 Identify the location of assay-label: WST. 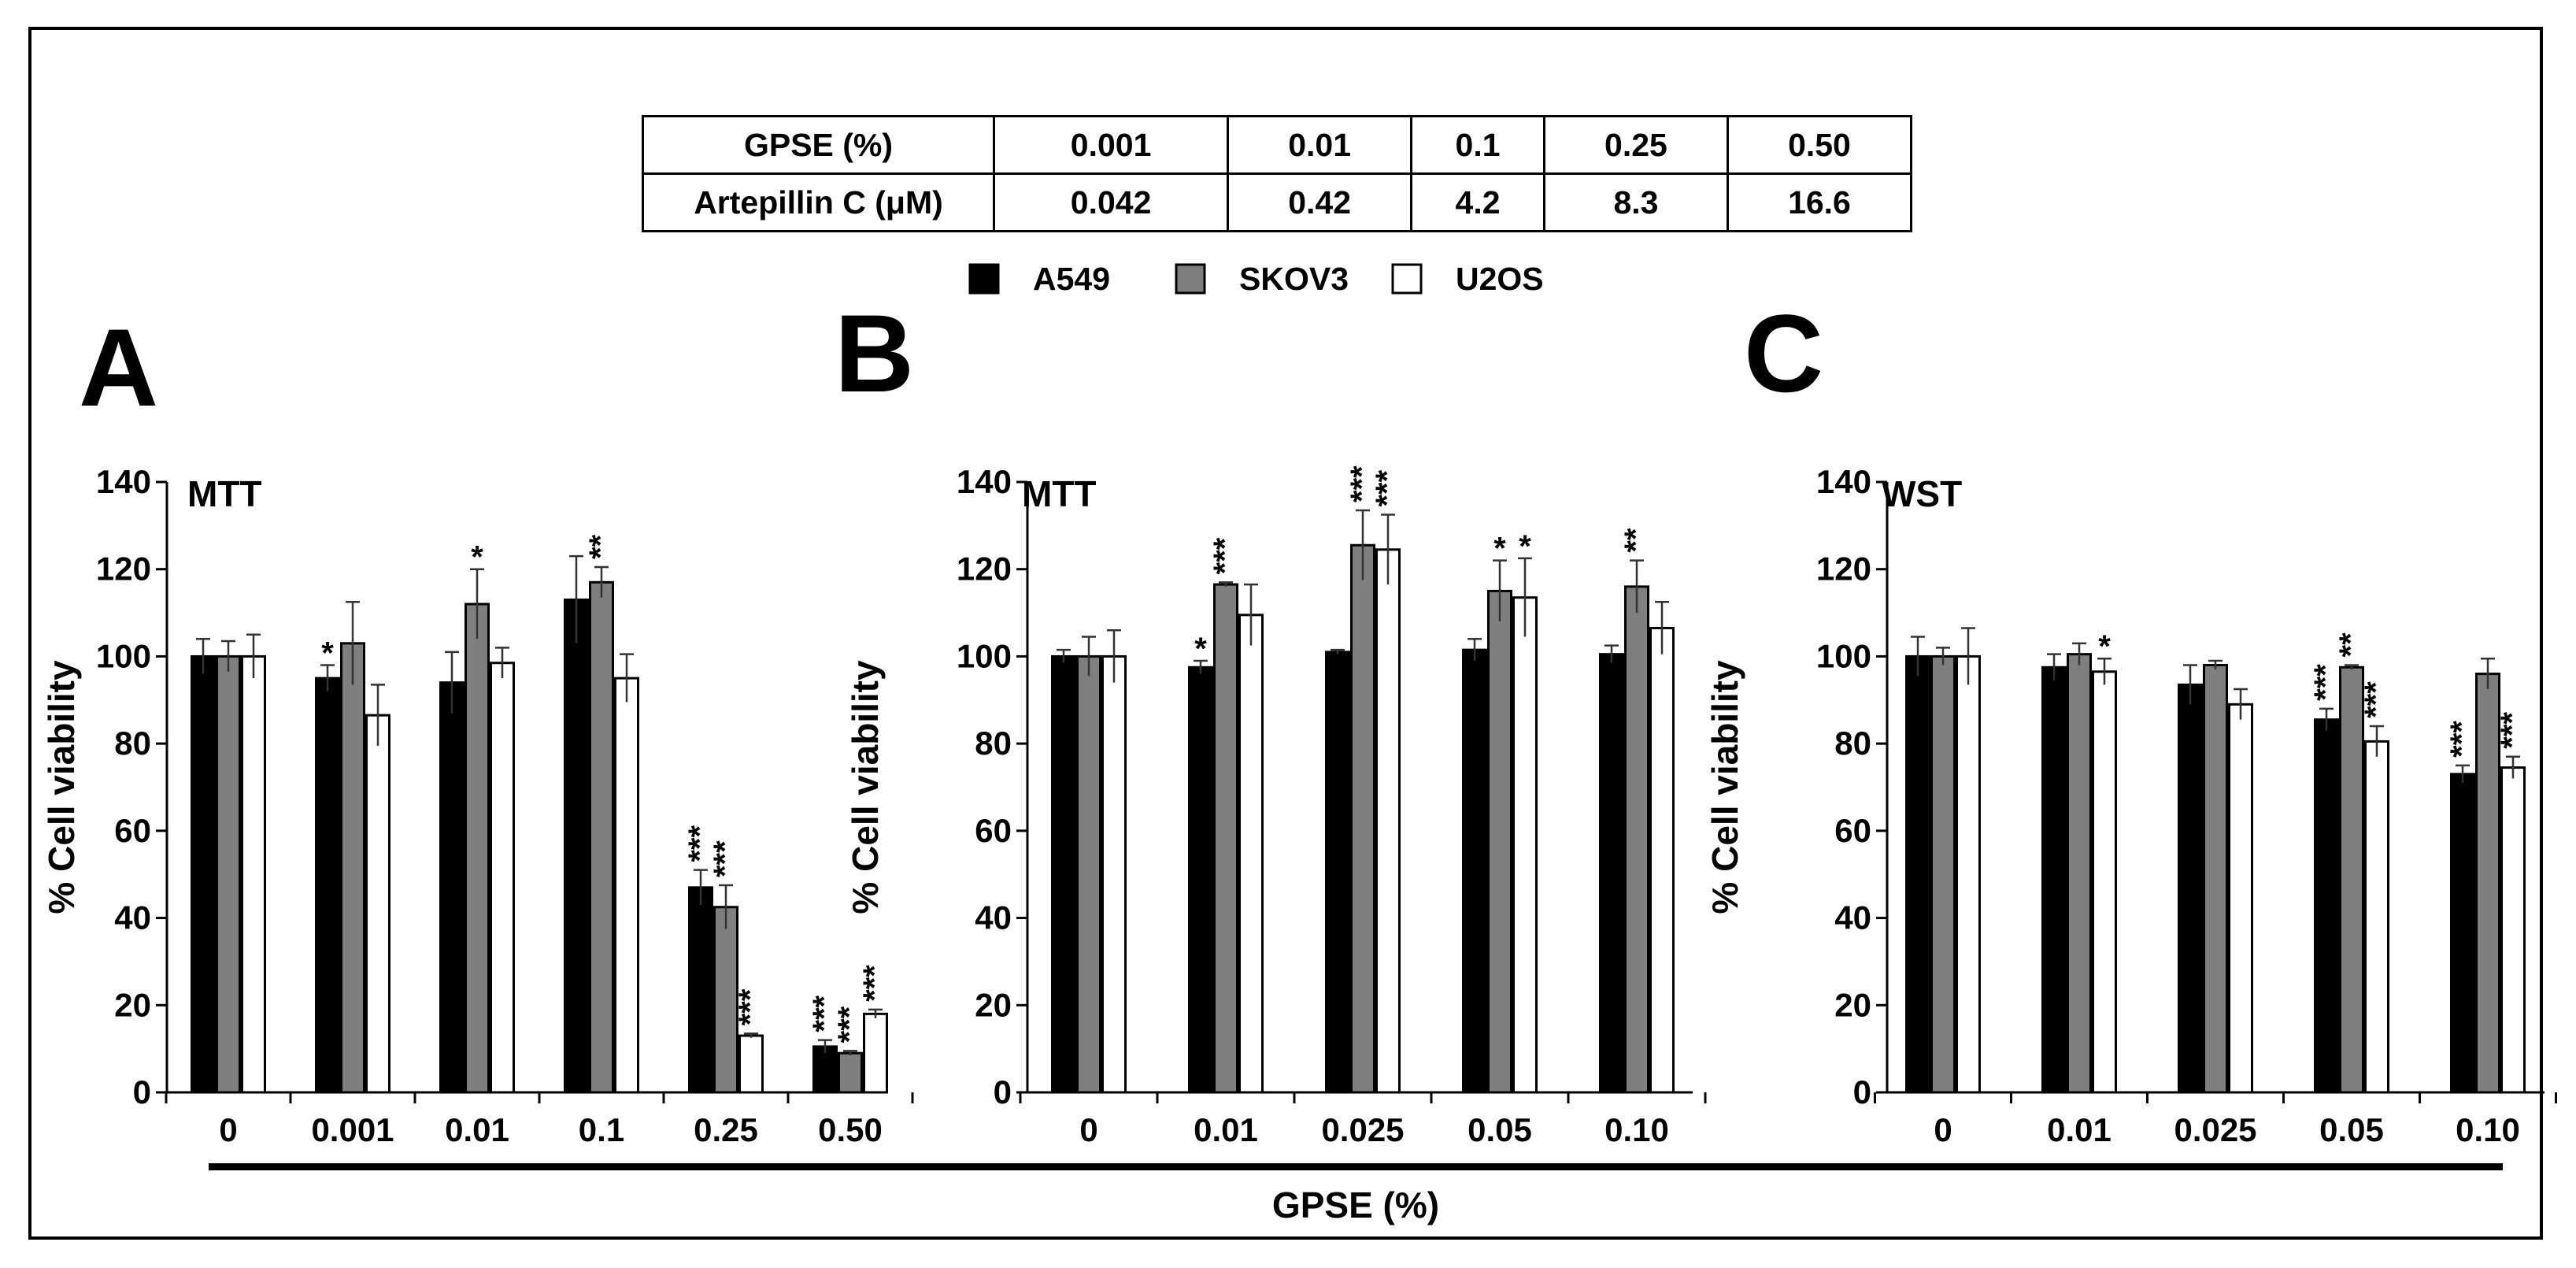
(1922, 494).